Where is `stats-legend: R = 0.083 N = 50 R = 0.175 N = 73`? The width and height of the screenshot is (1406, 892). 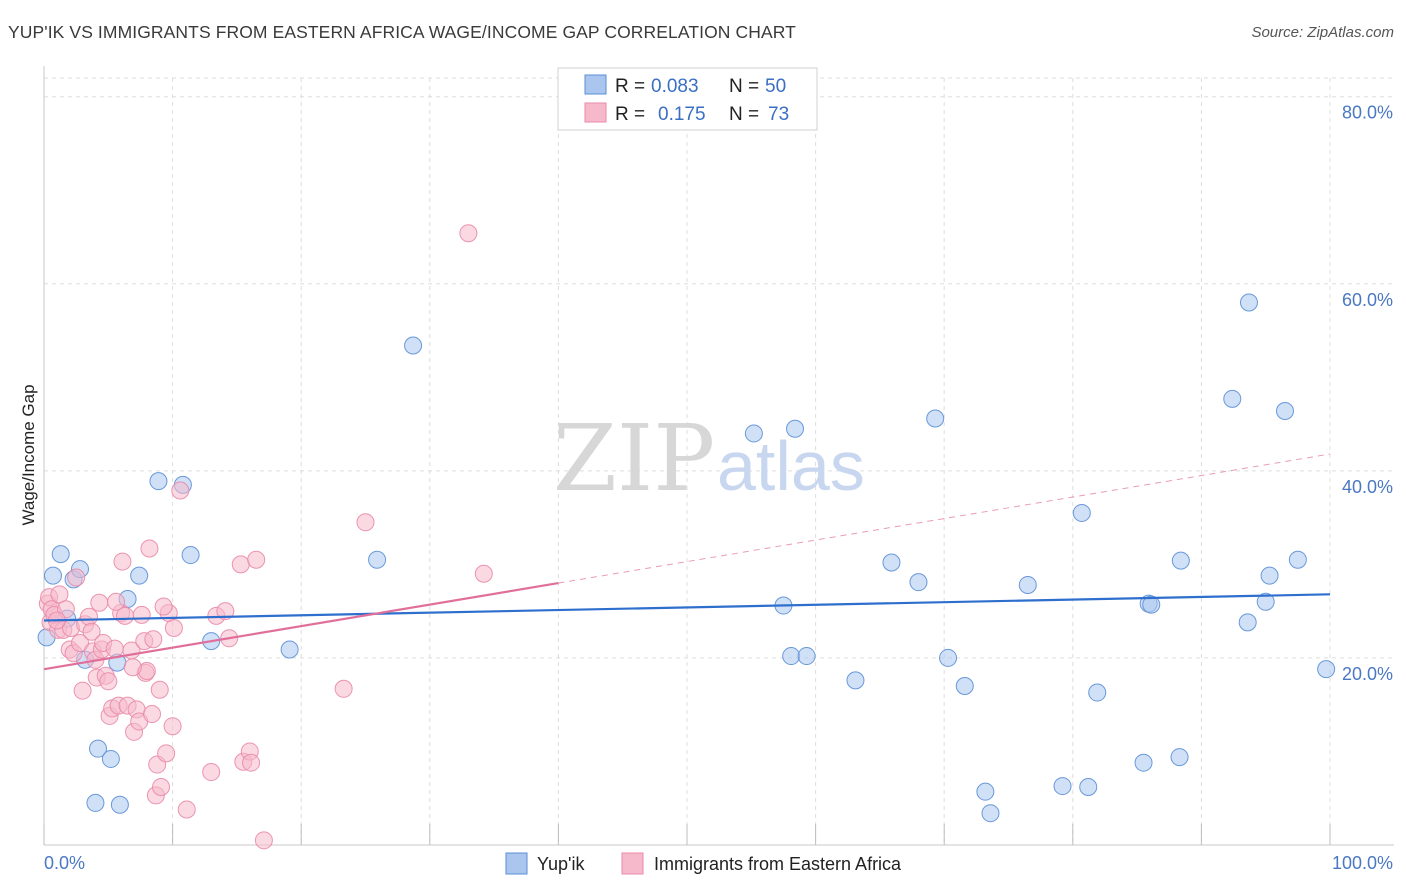
stats-legend: R = 0.083 N = 50 R = 0.175 N = 73 is located at coordinates (687, 99).